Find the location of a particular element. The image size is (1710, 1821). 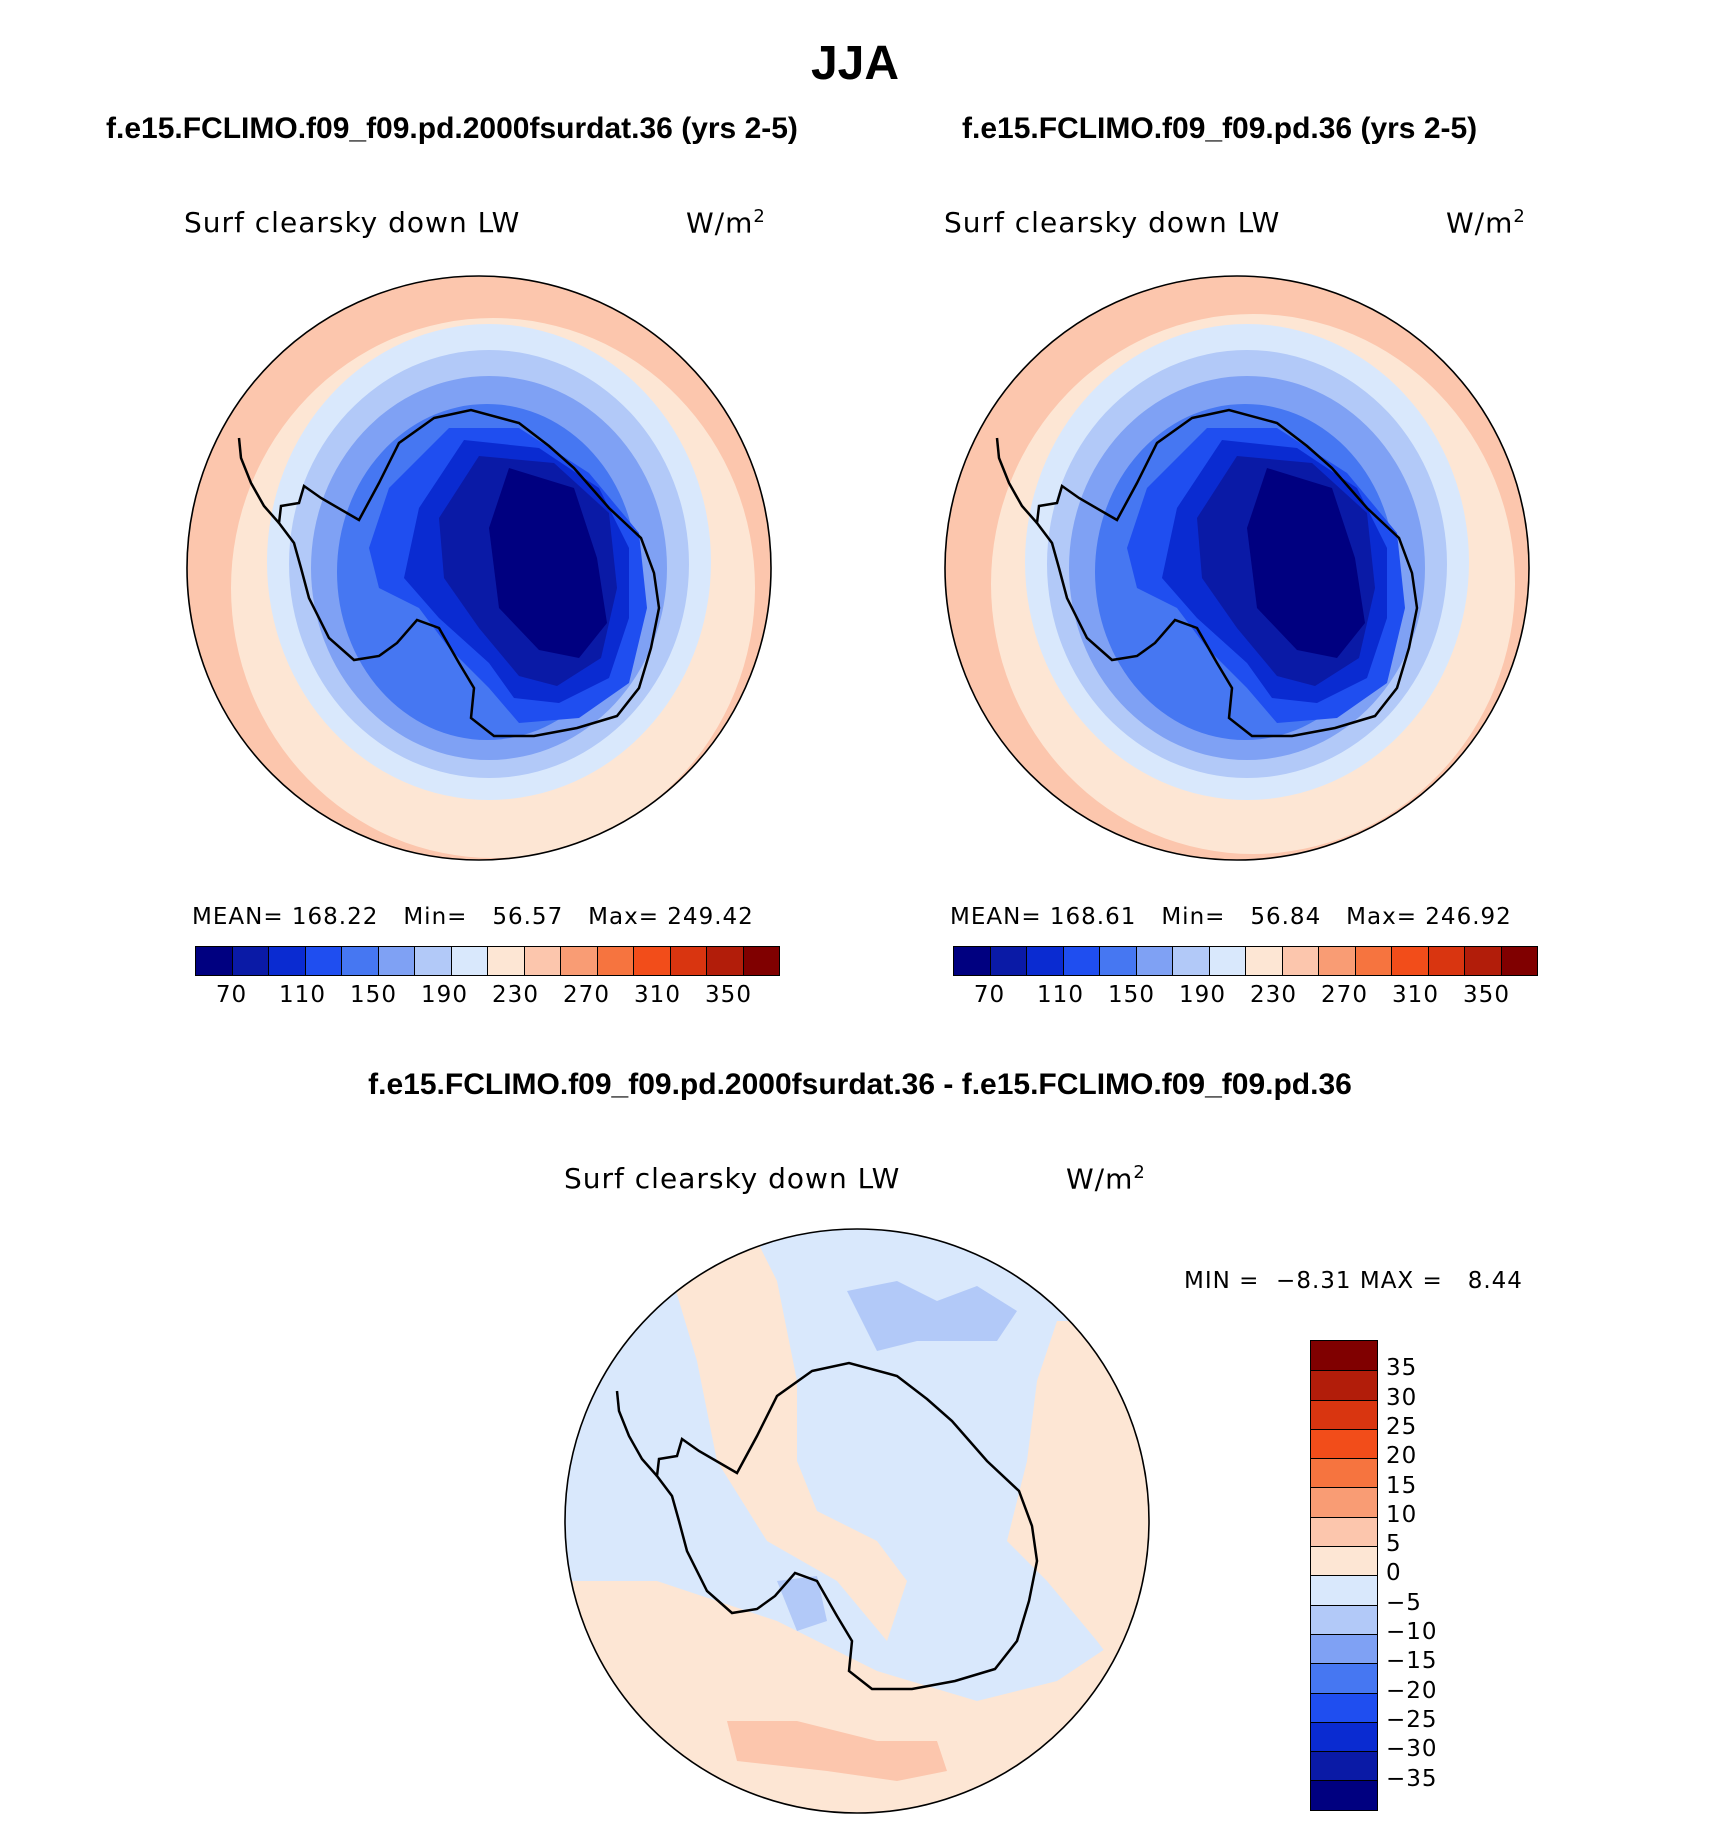

variable-name-test: Surf clearsky down LW is located at coordinates (352, 222).